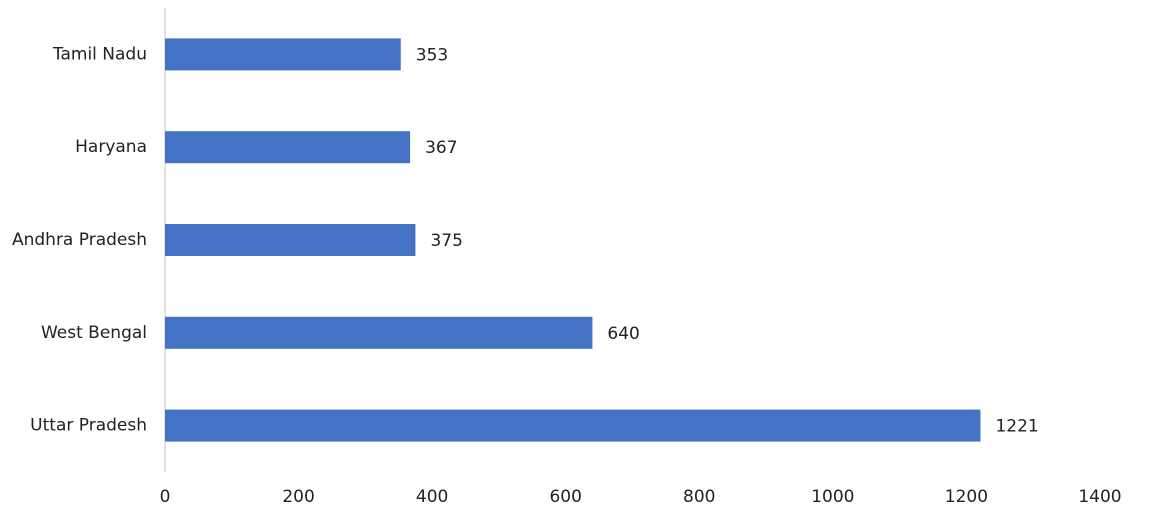 The image size is (1152, 528). What do you see at coordinates (99, 54) in the screenshot?
I see `y-tick-label: Tamil Nadu` at bounding box center [99, 54].